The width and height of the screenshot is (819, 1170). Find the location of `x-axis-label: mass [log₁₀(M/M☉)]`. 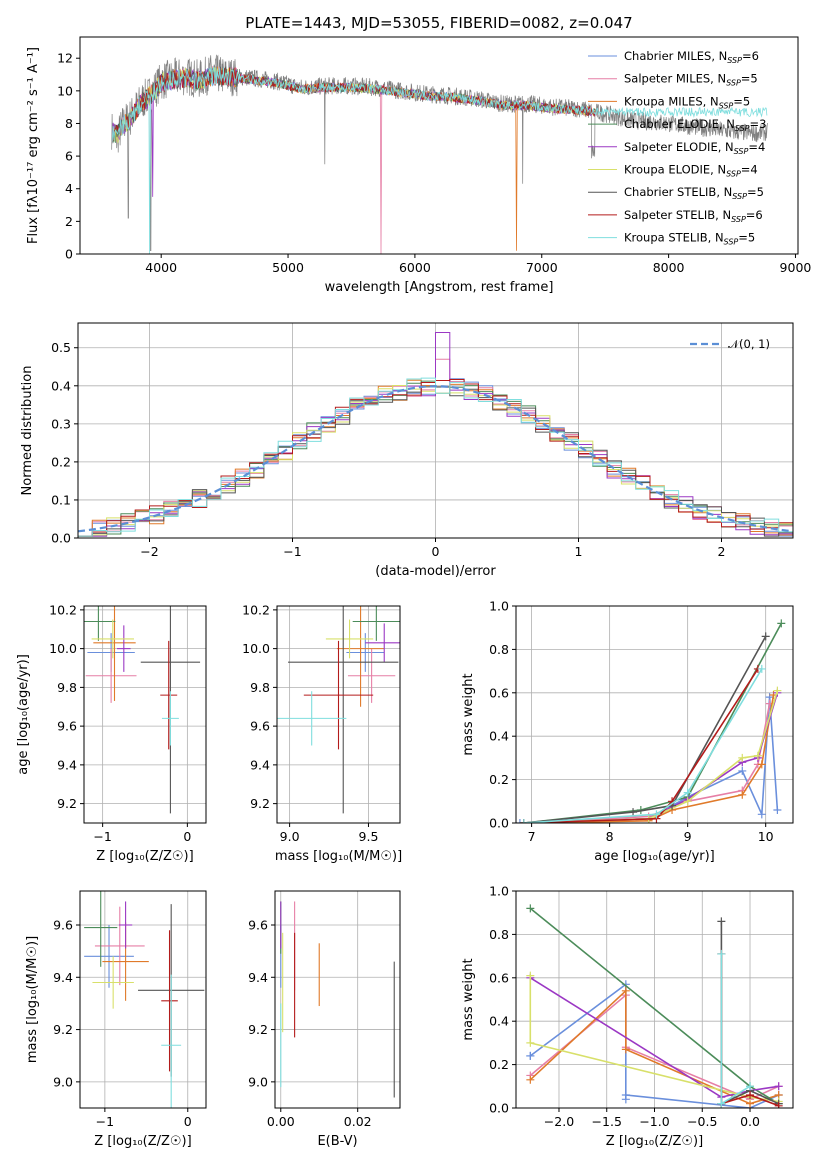

x-axis-label: mass [log₁₀(M/M☉)] is located at coordinates (338, 856).